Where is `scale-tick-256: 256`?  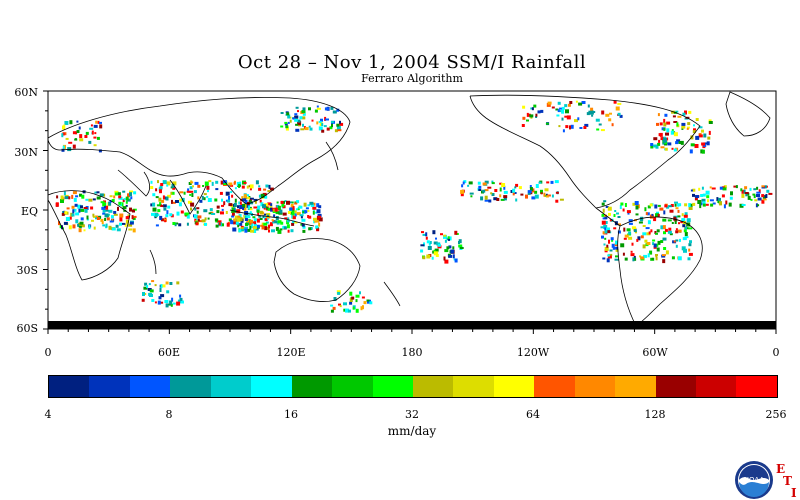
scale-tick-256: 256 is located at coordinates (776, 414).